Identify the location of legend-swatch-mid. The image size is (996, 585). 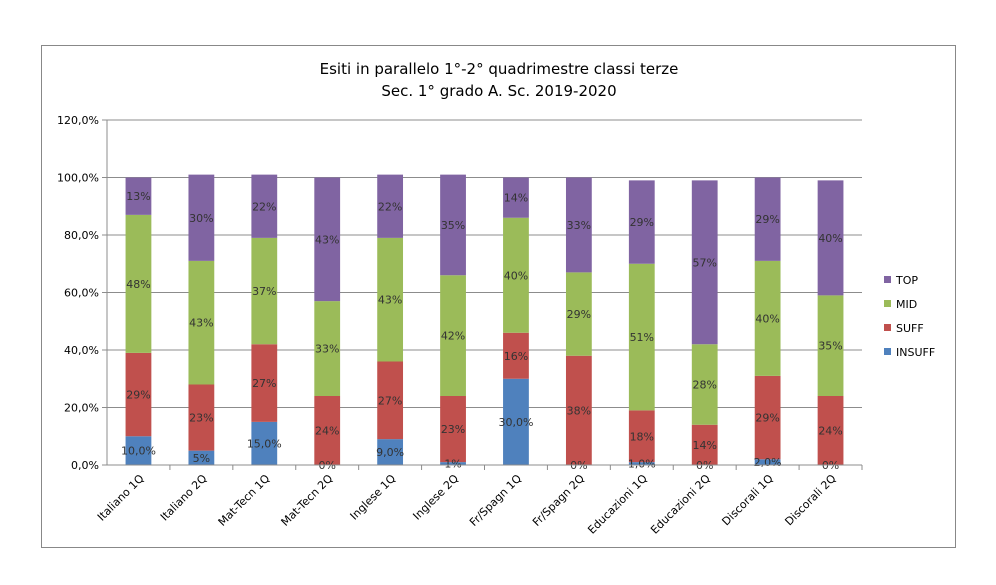
(887, 303).